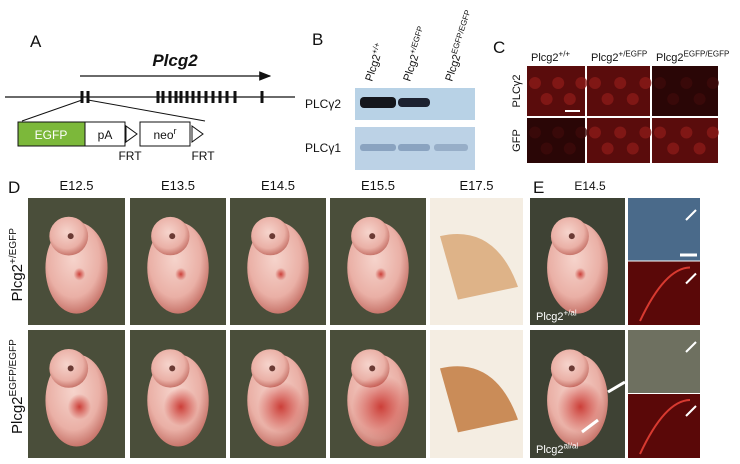  Describe the element at coordinates (317, 39) in the screenshot. I see `panel-label: B` at that location.